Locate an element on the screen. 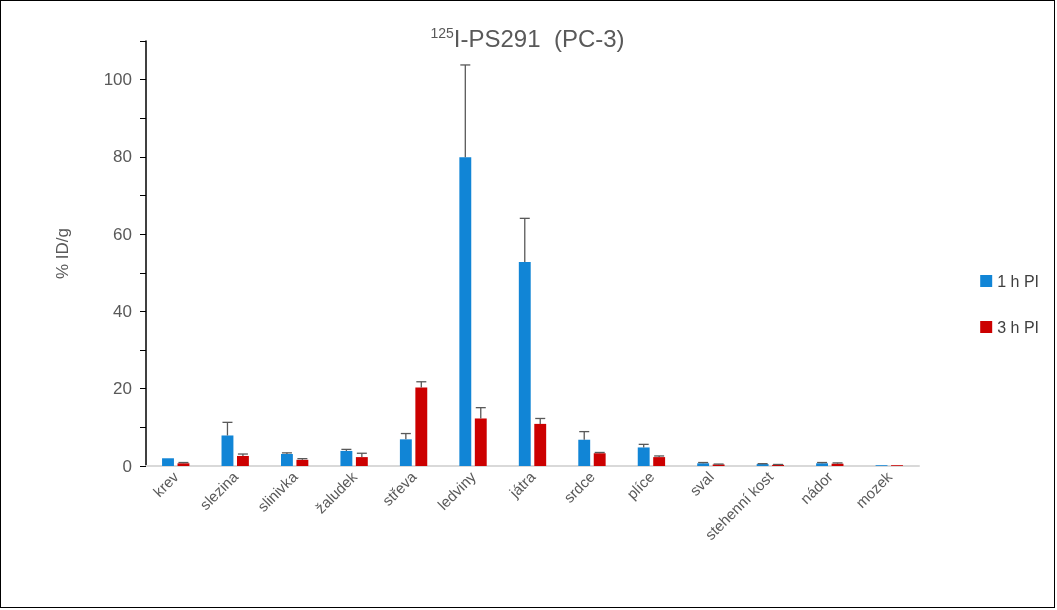 The height and width of the screenshot is (610, 1057). y-axis-title: % ID/g is located at coordinates (62, 253).